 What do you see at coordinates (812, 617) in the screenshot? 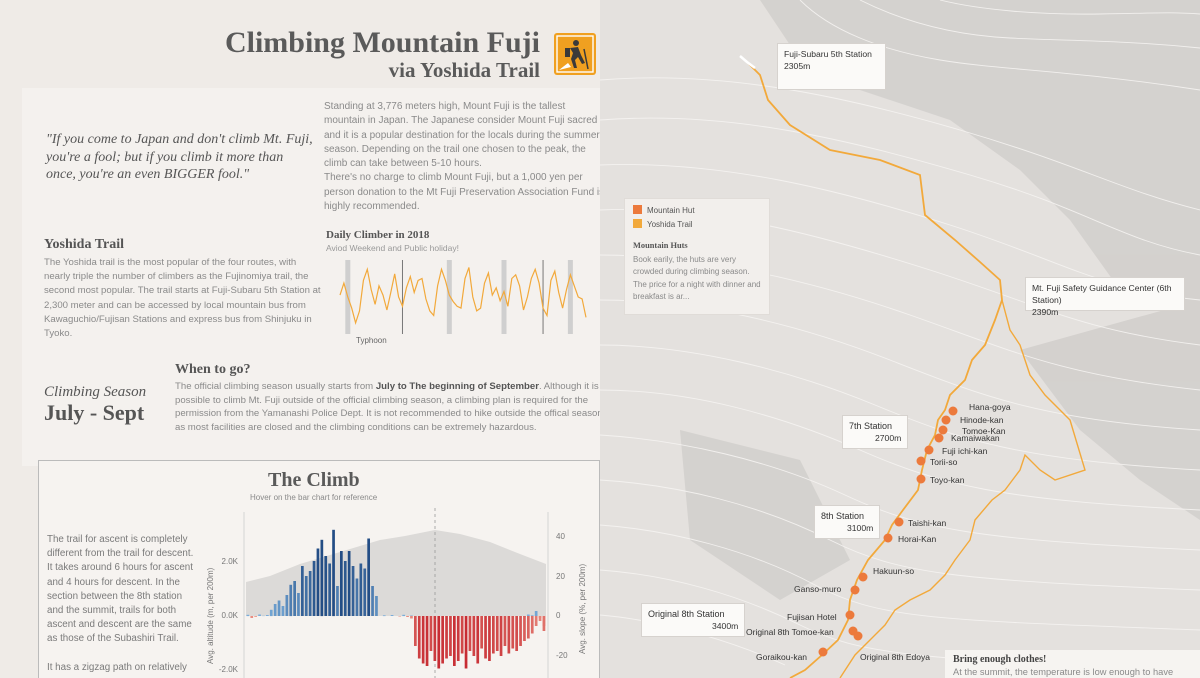
I see `hut-label: Fujisan Hotel` at bounding box center [812, 617].